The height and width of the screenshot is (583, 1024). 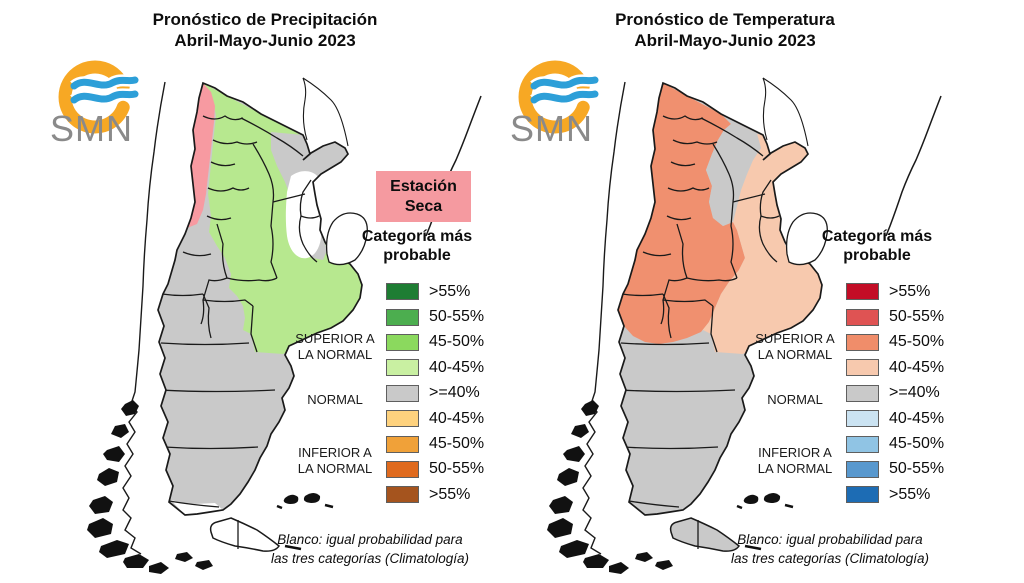 I want to click on logo-wave, so click(x=104, y=97).